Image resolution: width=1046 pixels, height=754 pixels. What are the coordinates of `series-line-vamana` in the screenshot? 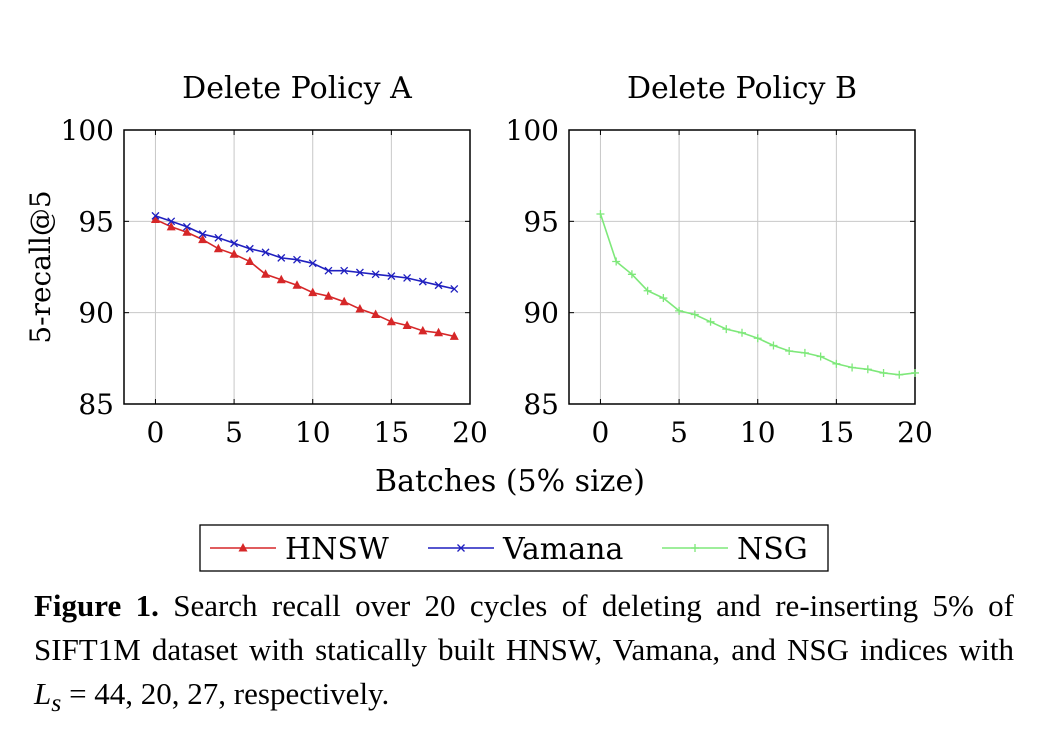 It's located at (305, 252).